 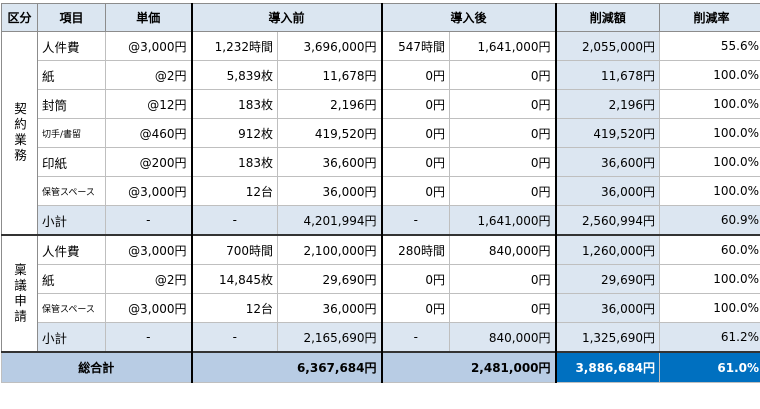 I want to click on table-row: 切手/書留 @460円 912枚 419,520円 0円 0円 419,520円 100.0%, so click(x=381, y=133).